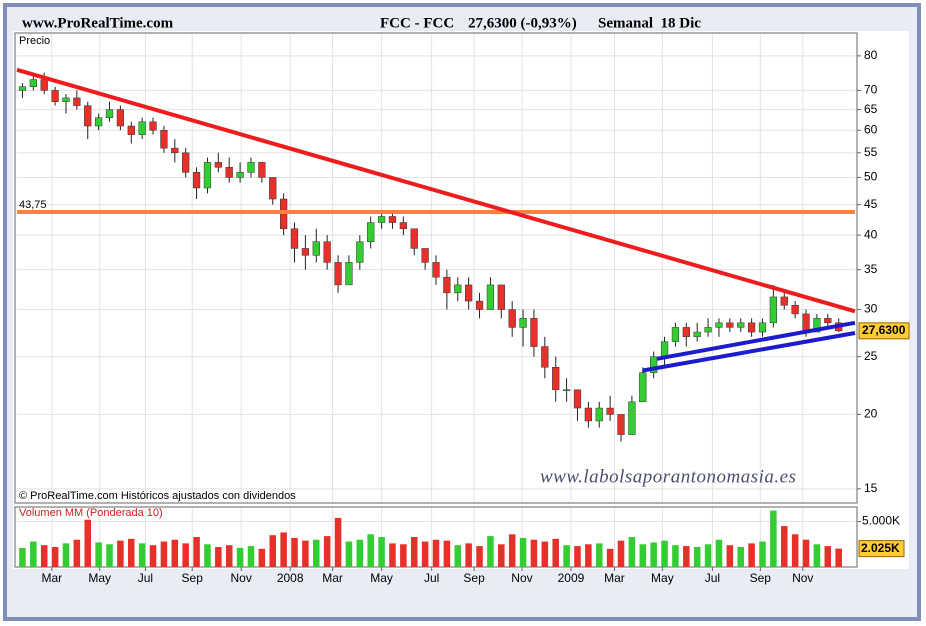 The image size is (926, 626). Describe the element at coordinates (33, 205) in the screenshot. I see `level-label: 43,75` at that location.